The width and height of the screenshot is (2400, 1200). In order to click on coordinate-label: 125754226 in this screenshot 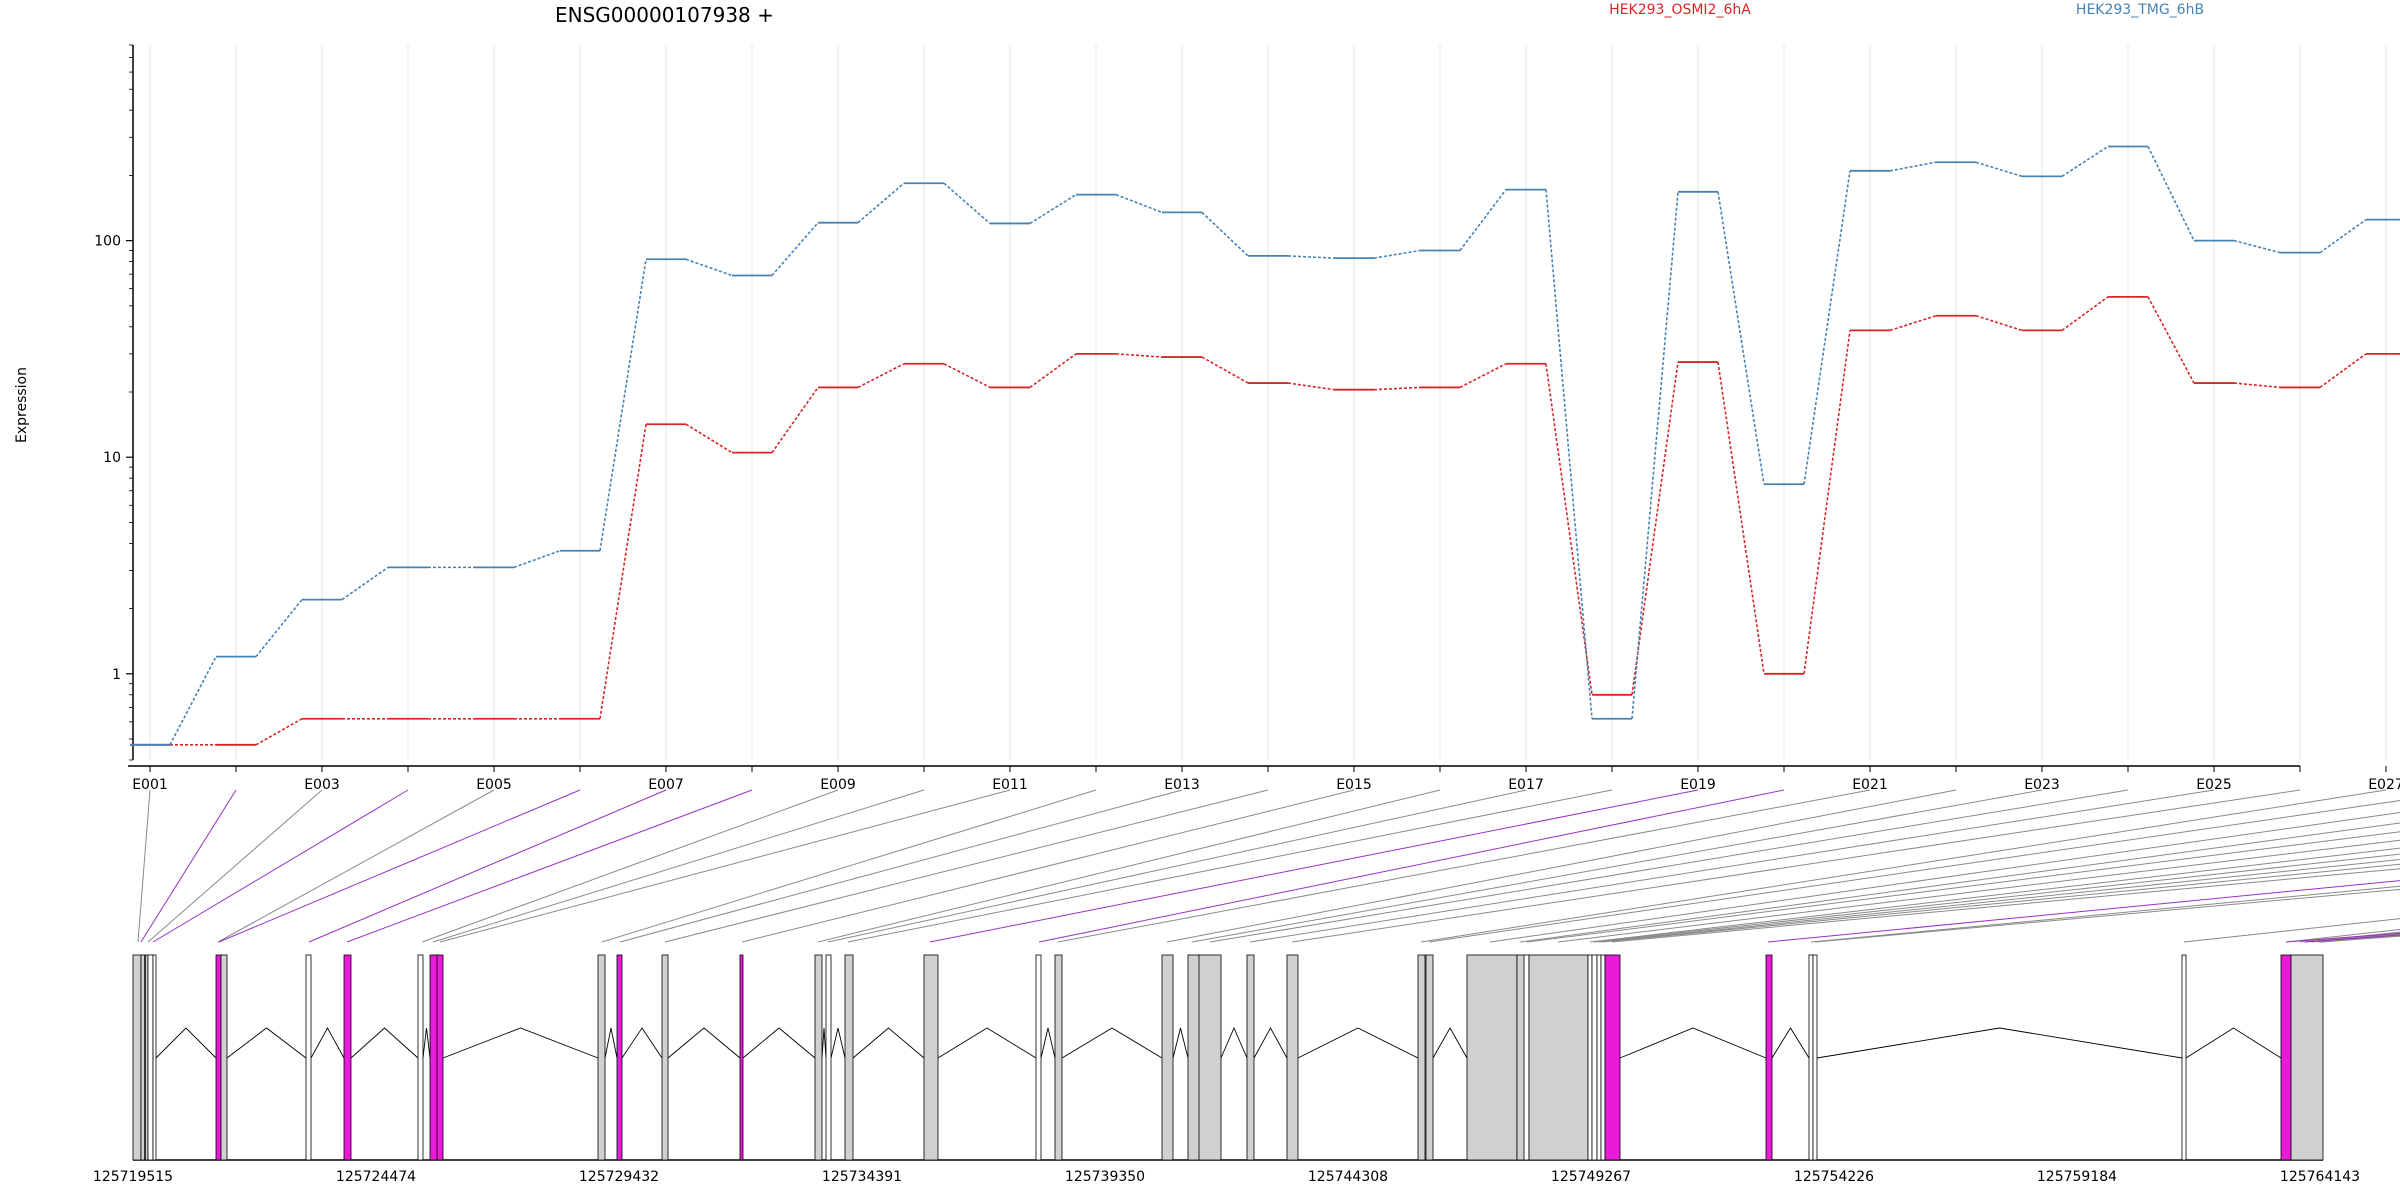, I will do `click(1834, 1177)`.